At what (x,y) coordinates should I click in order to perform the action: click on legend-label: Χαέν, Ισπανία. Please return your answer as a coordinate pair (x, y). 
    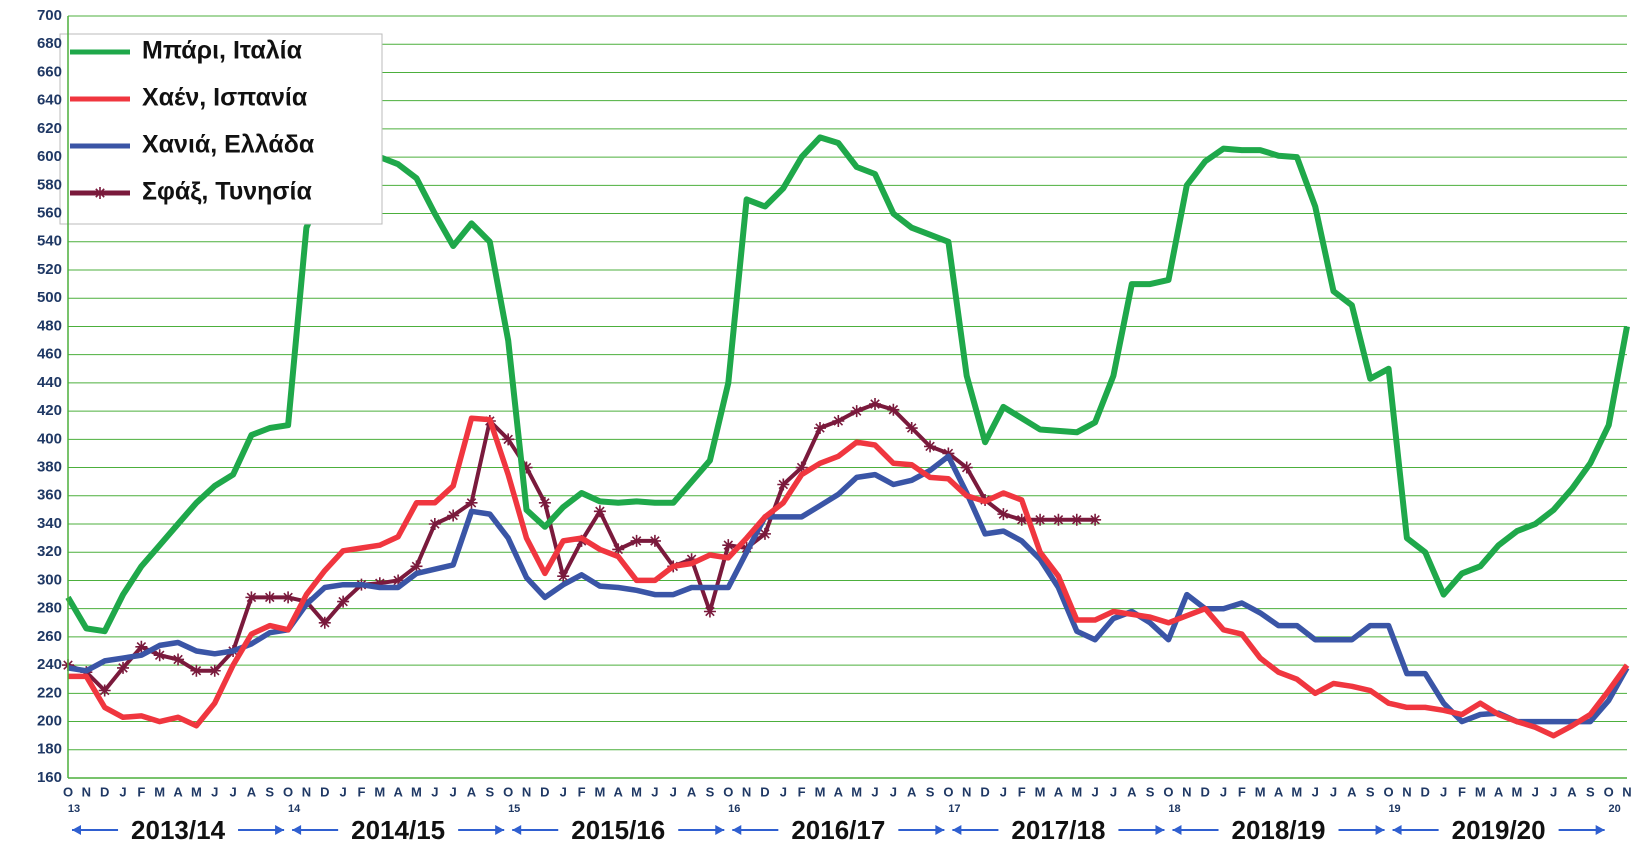
    Looking at the image, I should click on (225, 98).